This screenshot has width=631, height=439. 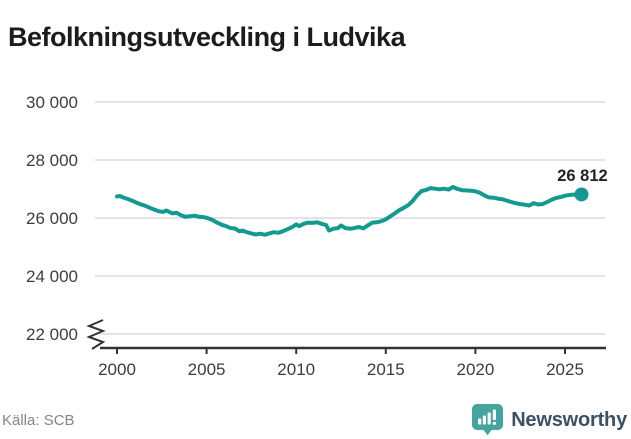 I want to click on y-tick-label: 26 000, so click(x=52, y=218).